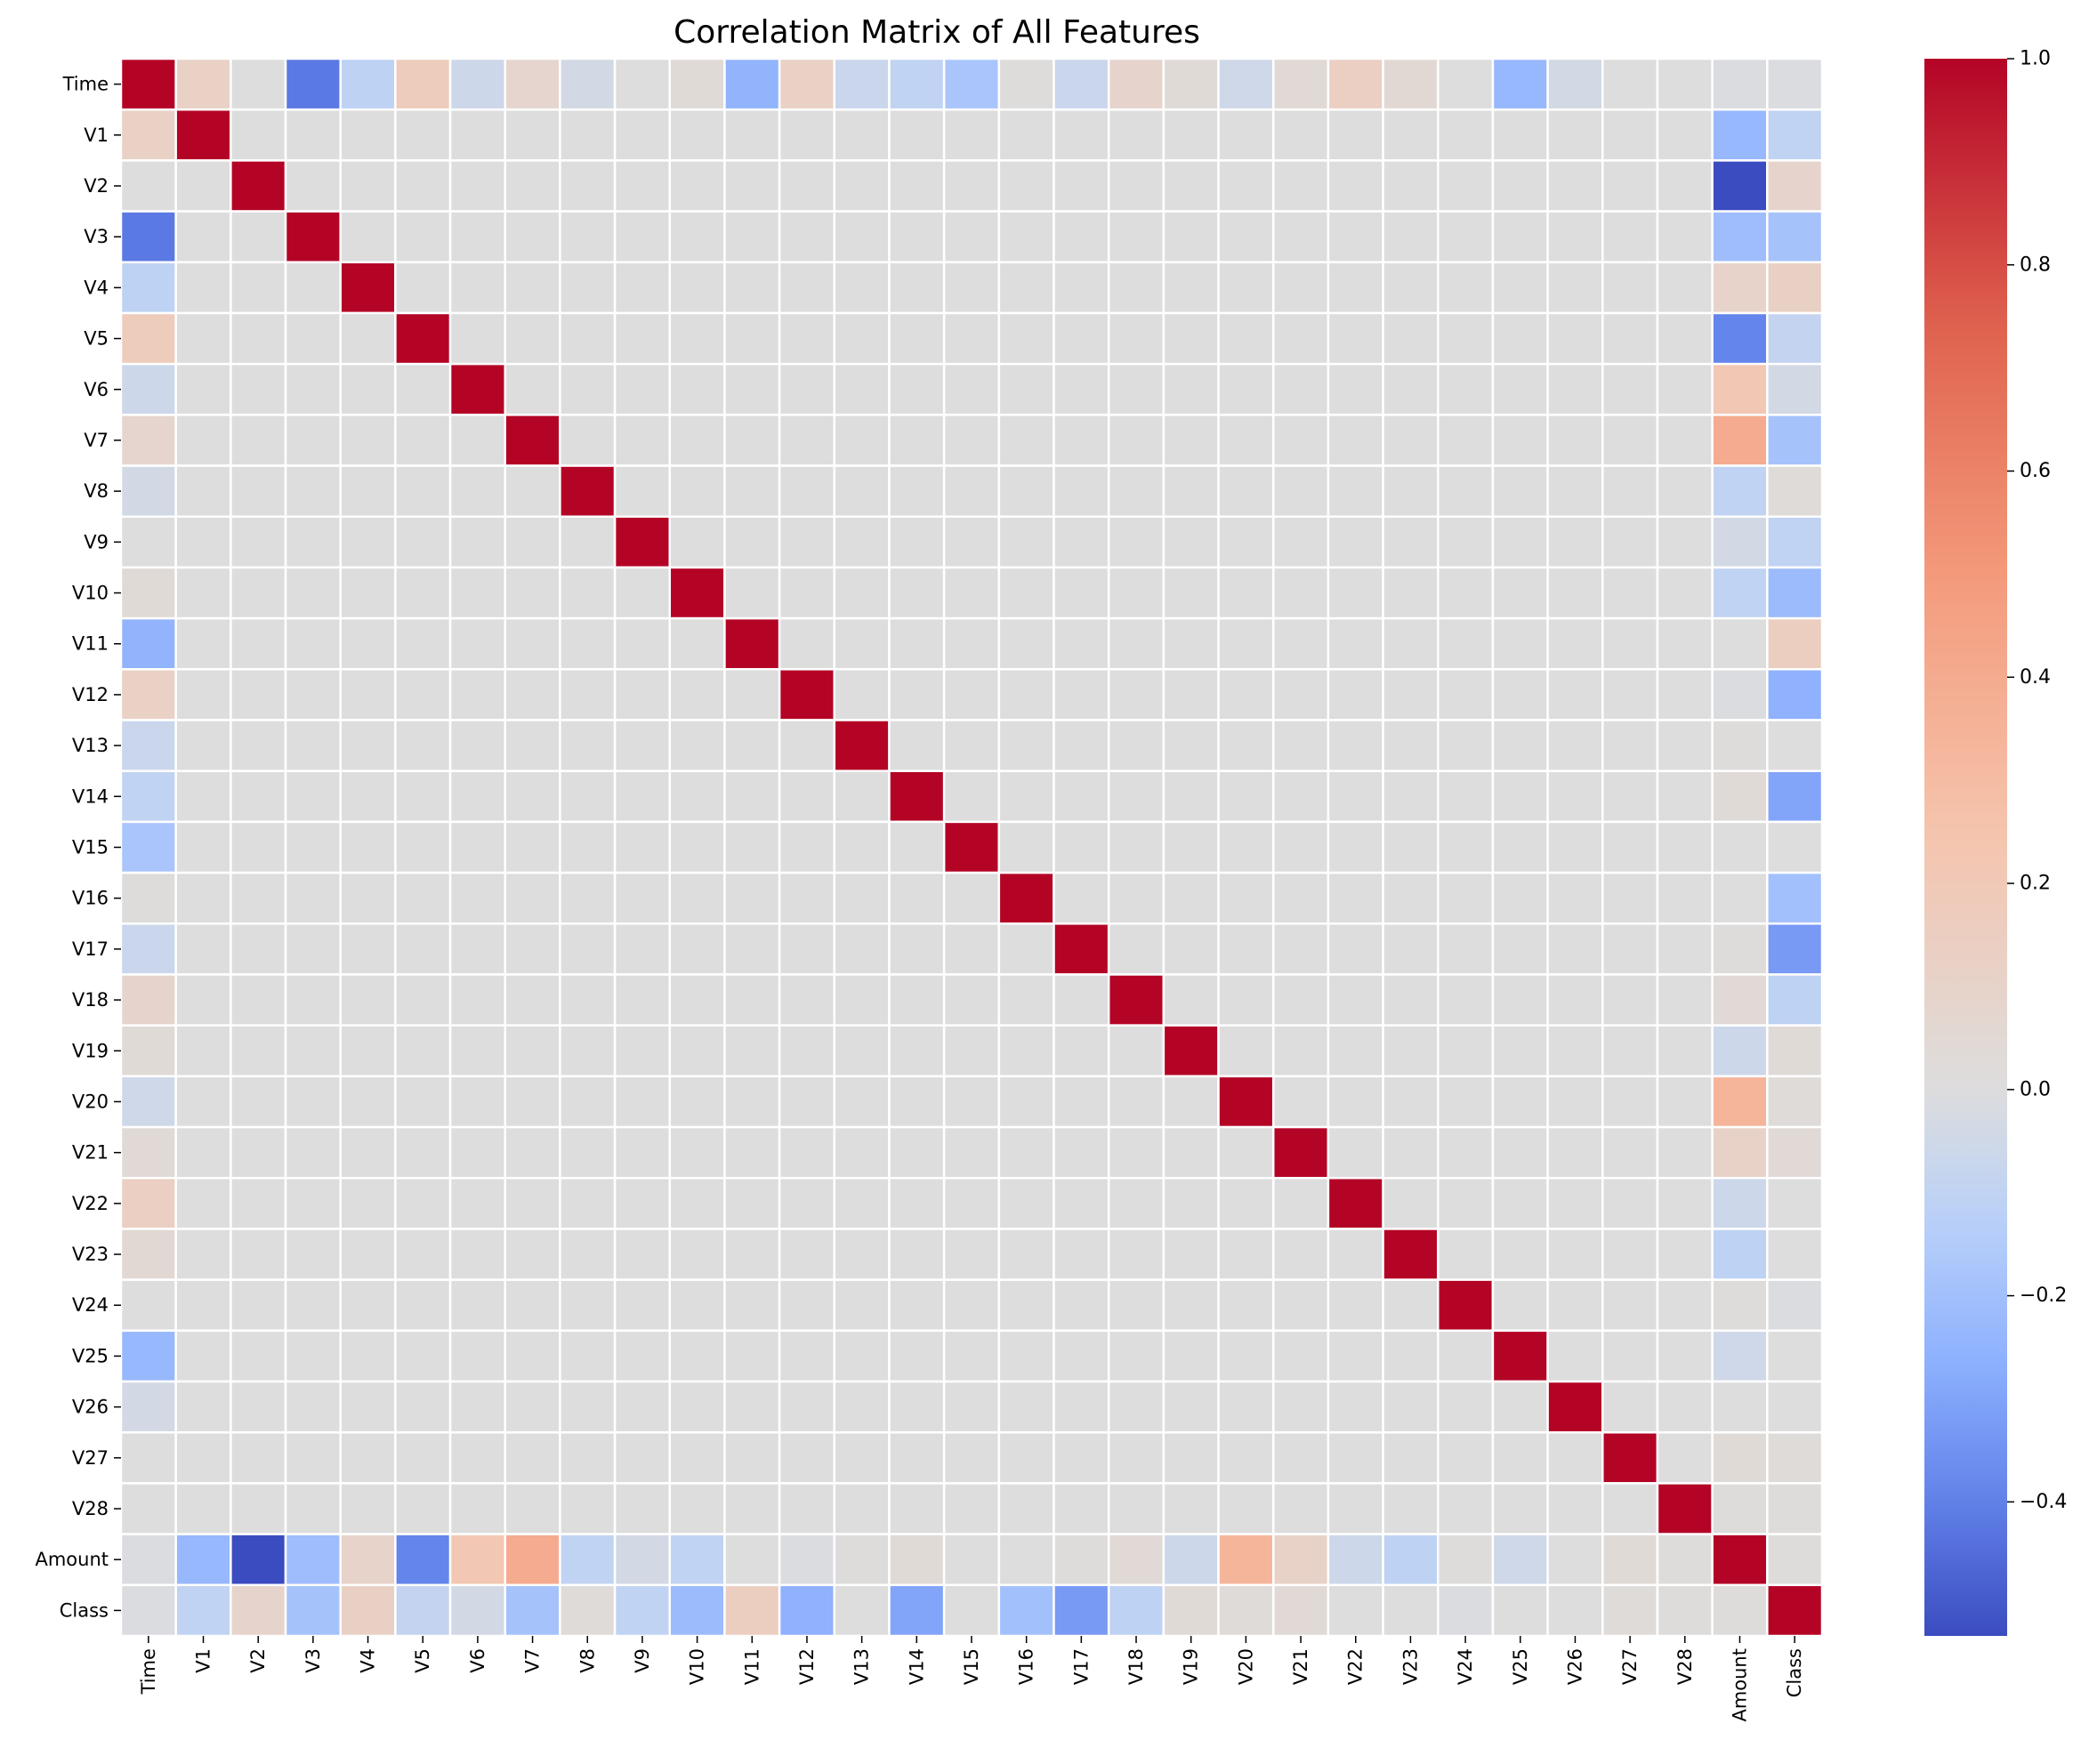 This screenshot has width=2097, height=1764. Describe the element at coordinates (85, 1610) in the screenshot. I see `y-tick-label: Class` at that location.